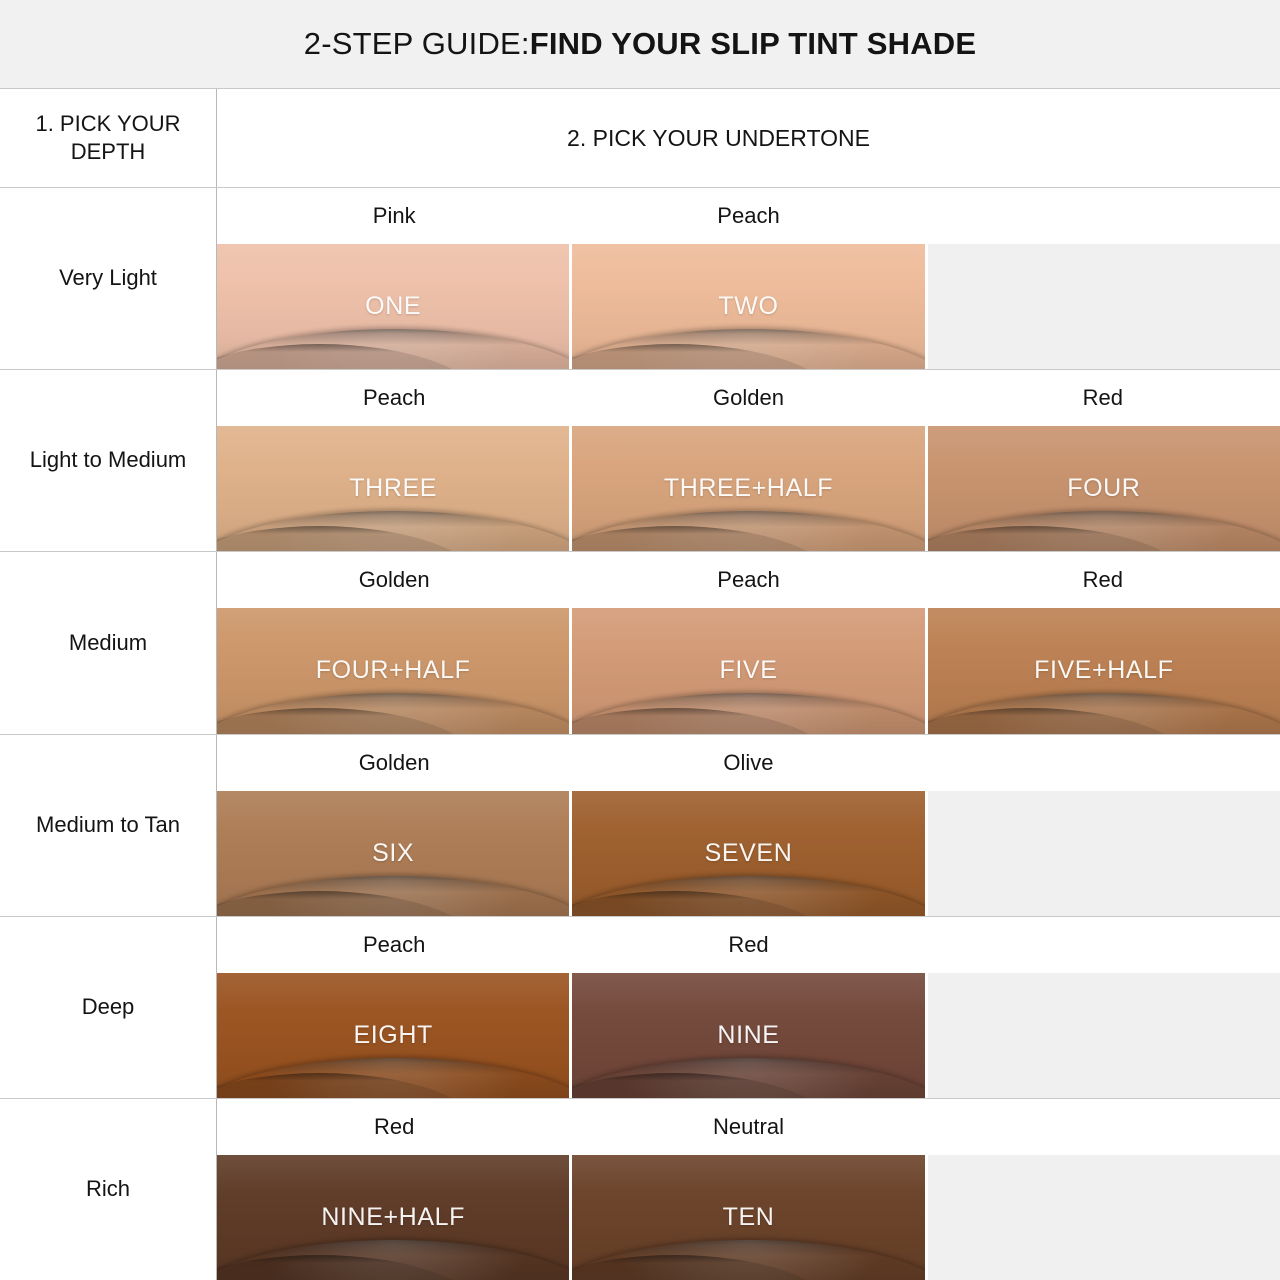 This screenshot has width=1280, height=1280. I want to click on depth-label: Medium, so click(108, 643).